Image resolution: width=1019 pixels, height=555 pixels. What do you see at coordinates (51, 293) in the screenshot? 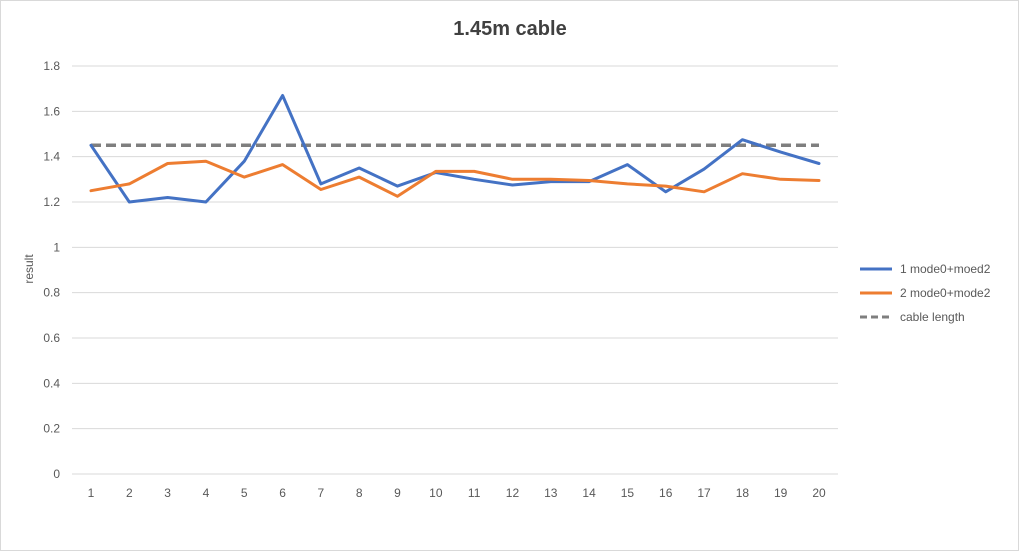
I see `y-tick-label: 0.8` at bounding box center [51, 293].